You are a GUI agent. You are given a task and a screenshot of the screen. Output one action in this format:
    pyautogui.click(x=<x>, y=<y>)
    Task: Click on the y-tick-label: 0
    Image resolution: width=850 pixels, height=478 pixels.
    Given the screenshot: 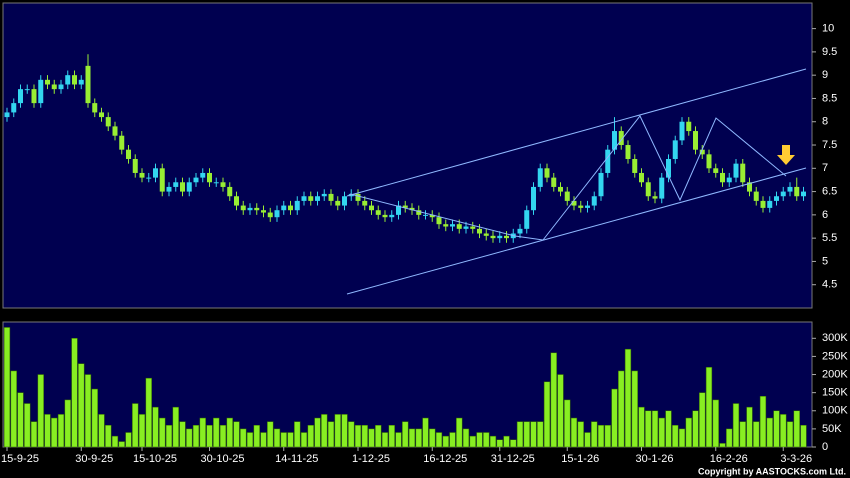 What is the action you would take?
    pyautogui.click(x=825, y=447)
    